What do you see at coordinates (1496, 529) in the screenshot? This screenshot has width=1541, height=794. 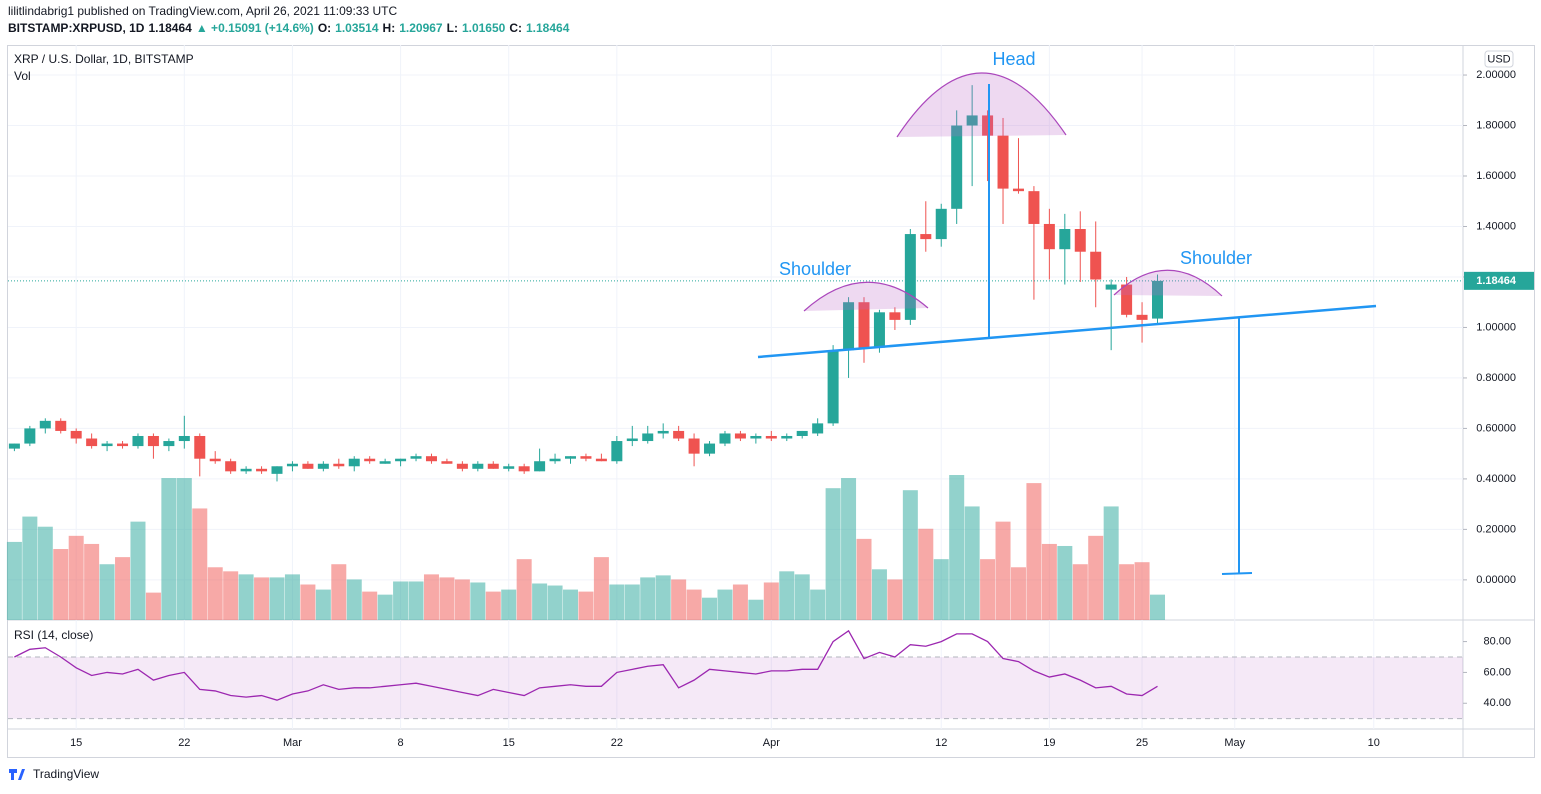 I see `y-tick-label: 0.20000` at bounding box center [1496, 529].